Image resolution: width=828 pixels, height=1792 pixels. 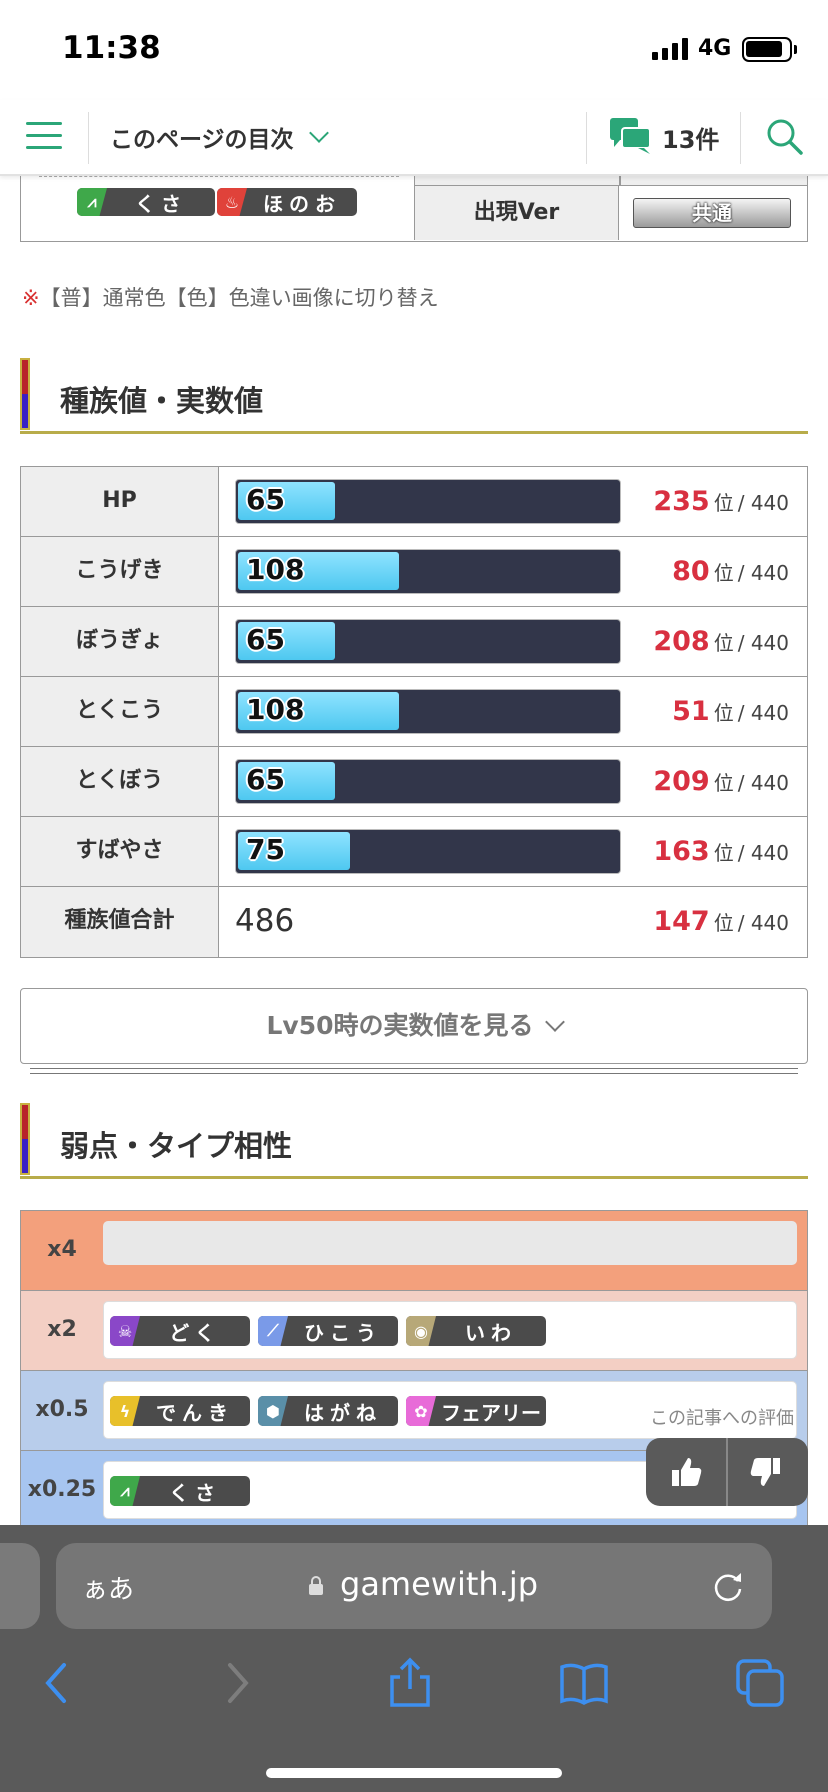 What do you see at coordinates (120, 501) in the screenshot?
I see `stat-name: HP` at bounding box center [120, 501].